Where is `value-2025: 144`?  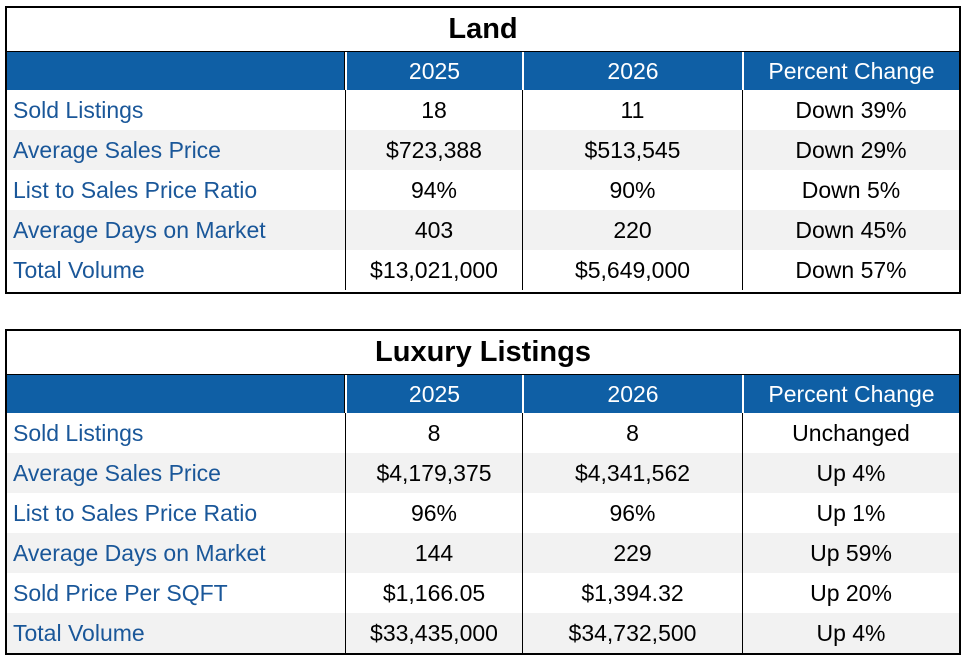
value-2025: 144 is located at coordinates (433, 553).